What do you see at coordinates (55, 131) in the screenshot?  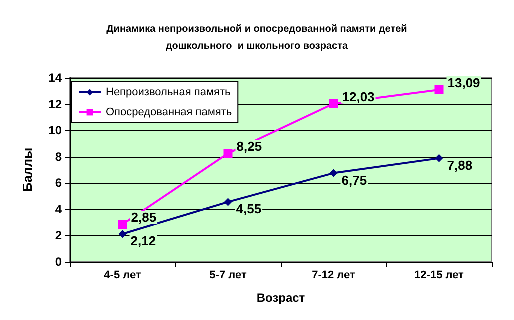 I see `y-tick-label: 10` at bounding box center [55, 131].